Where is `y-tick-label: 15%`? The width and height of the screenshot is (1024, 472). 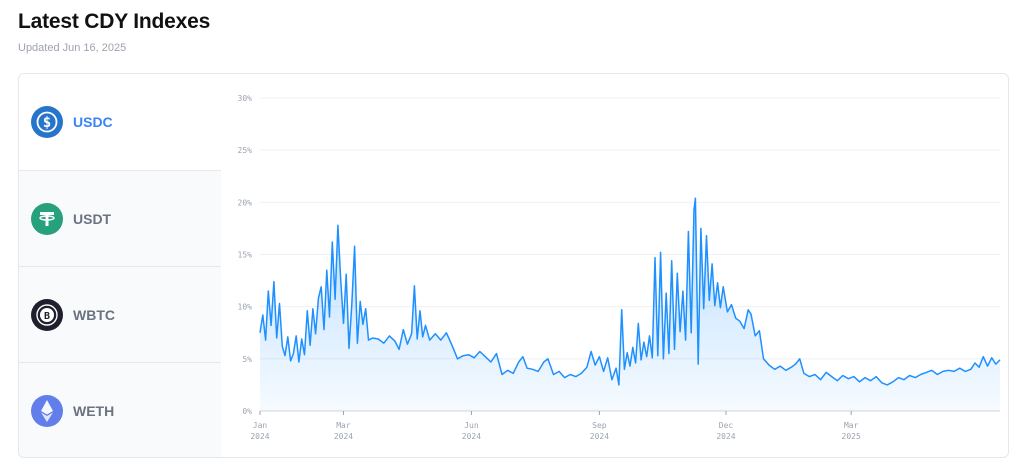 y-tick-label: 15% is located at coordinates (245, 255).